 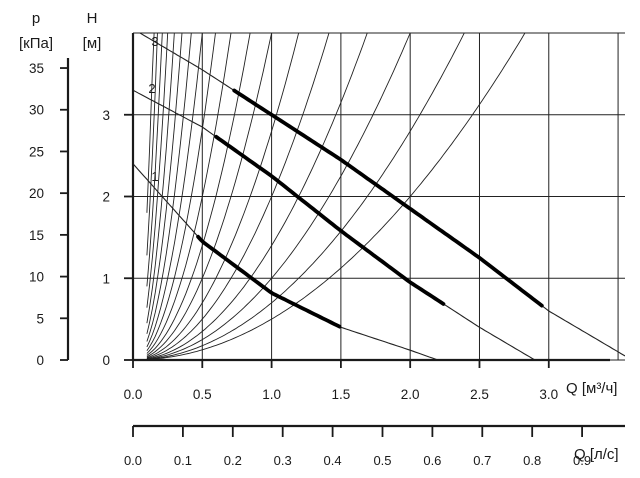 I want to click on p-tick-label: 20, so click(x=36, y=193).